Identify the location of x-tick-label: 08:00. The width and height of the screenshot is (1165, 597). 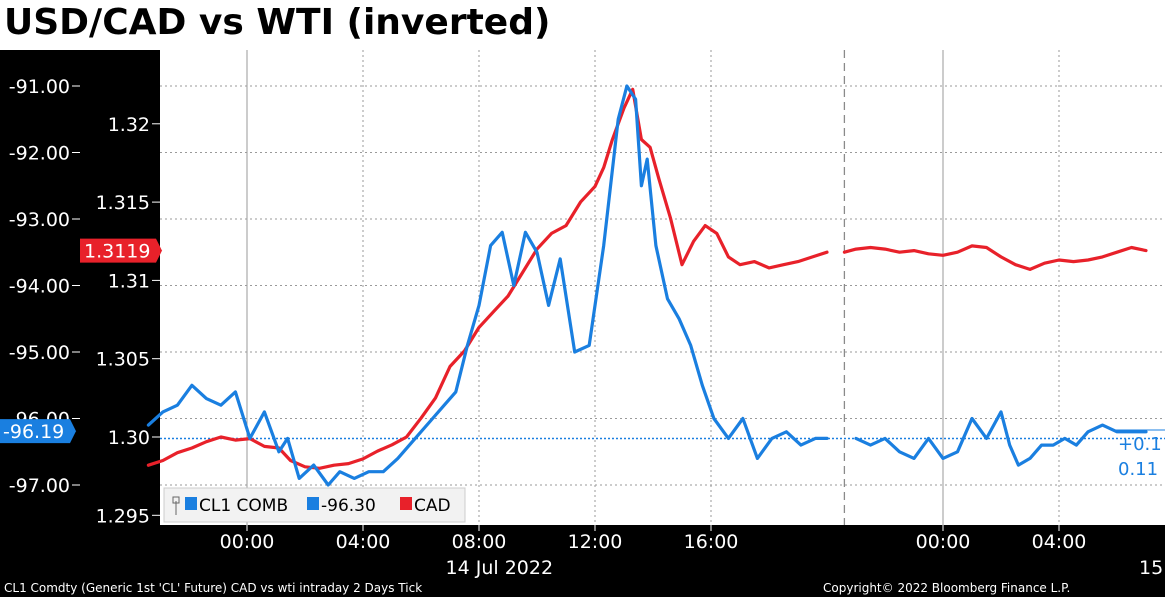
(479, 542).